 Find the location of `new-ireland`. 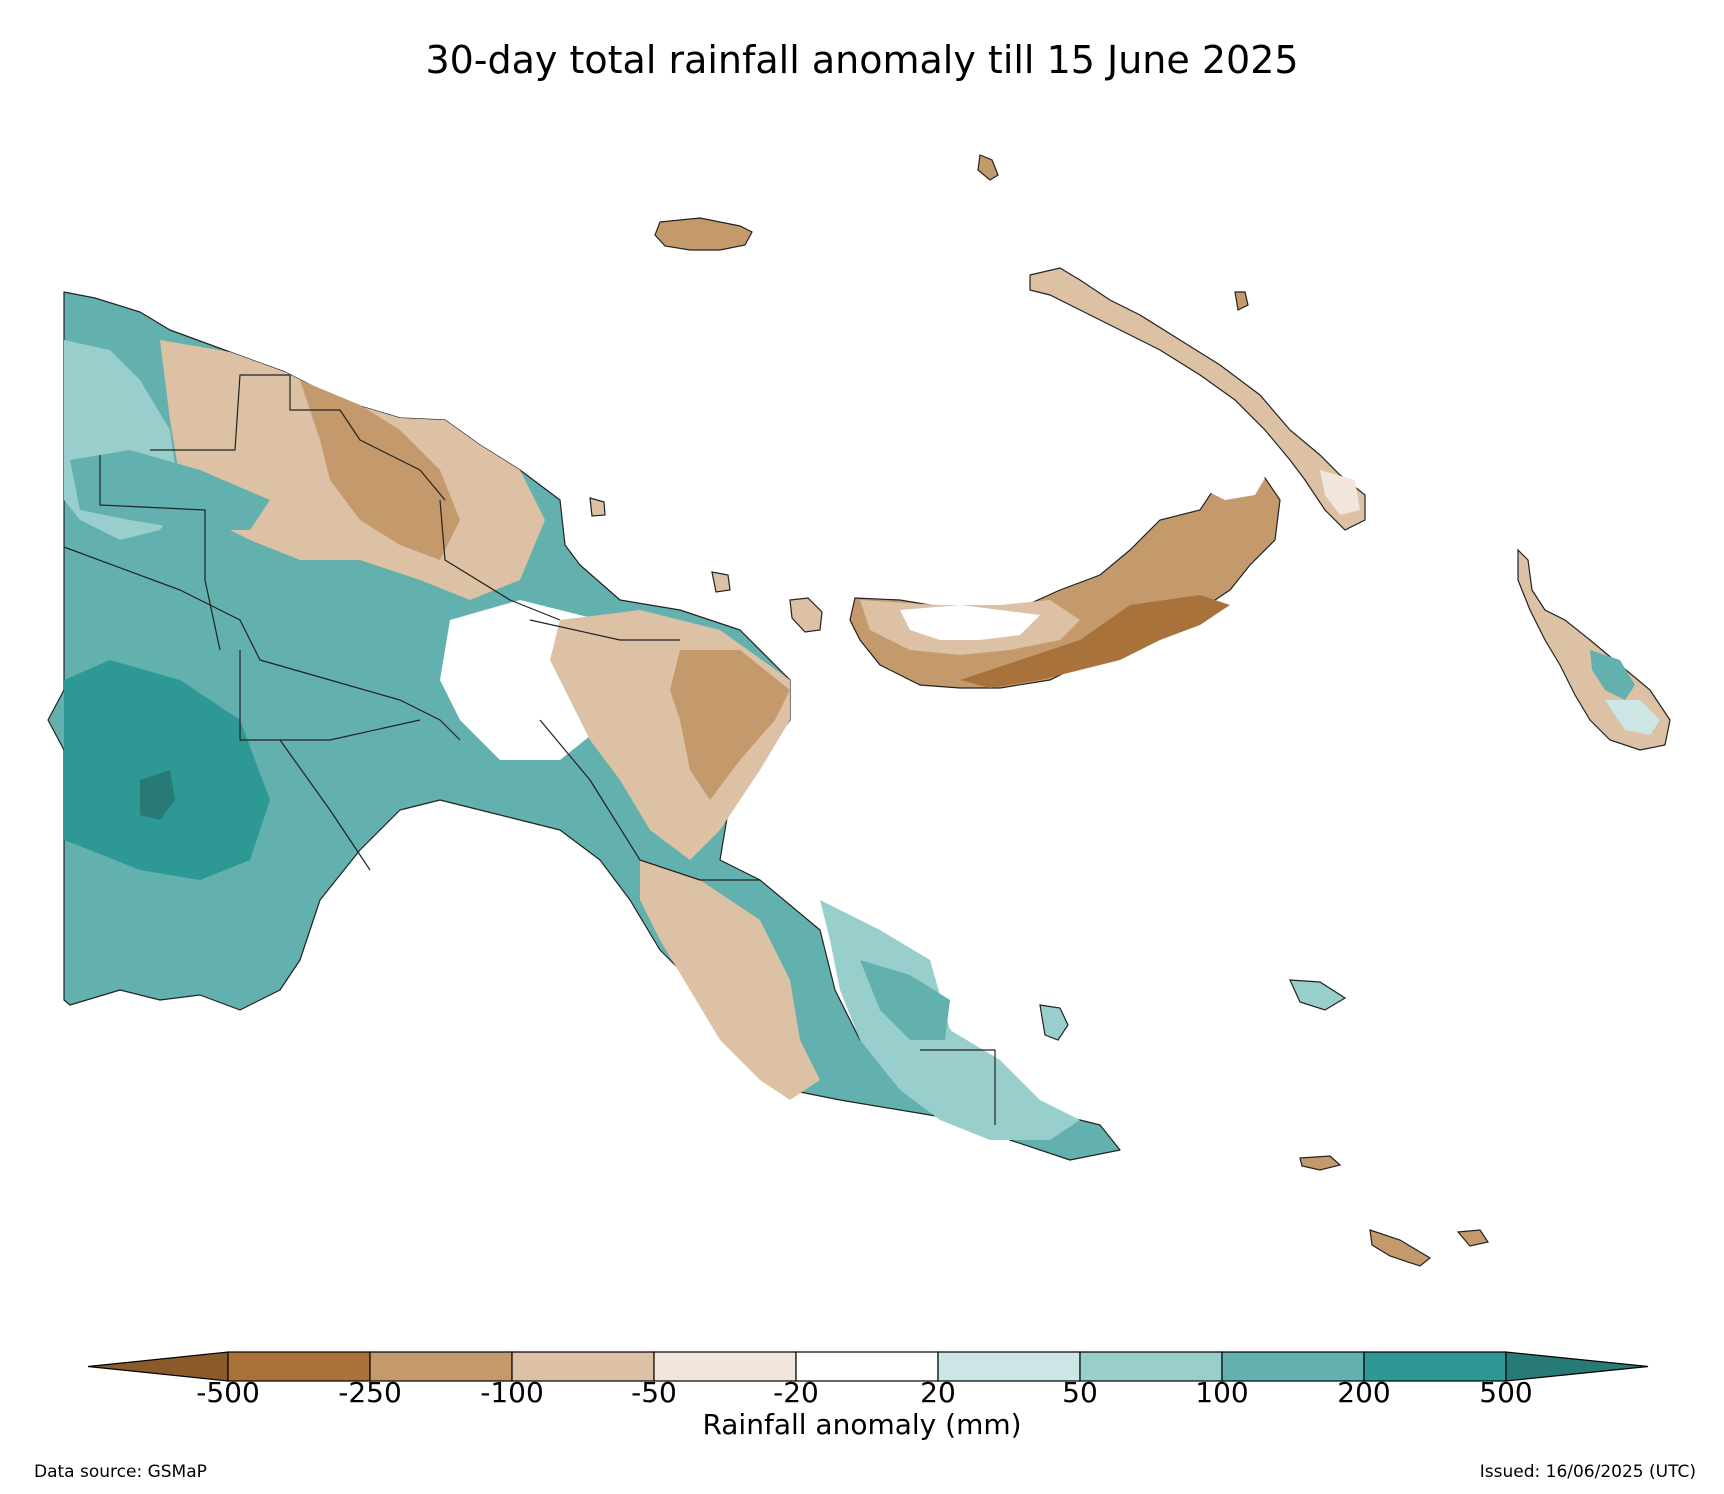

new-ireland is located at coordinates (1197, 399).